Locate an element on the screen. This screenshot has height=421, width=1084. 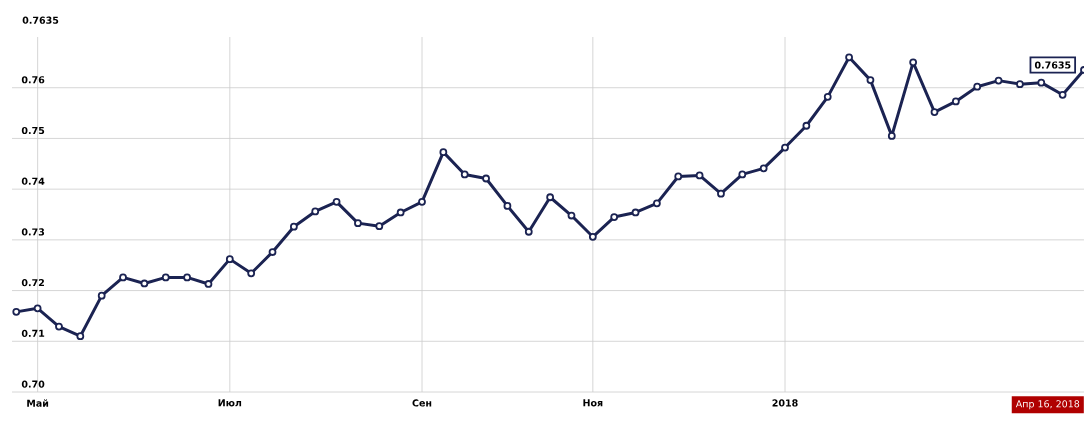
text: Апр 16, 2018 is located at coordinates (1047, 405).